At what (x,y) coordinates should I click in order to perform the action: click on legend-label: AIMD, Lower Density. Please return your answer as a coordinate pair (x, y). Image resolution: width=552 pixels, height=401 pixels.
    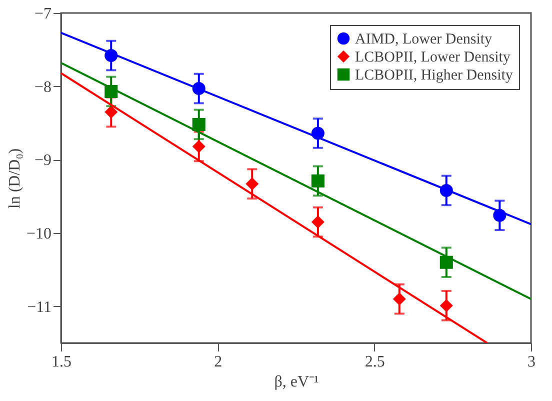
    Looking at the image, I should click on (424, 40).